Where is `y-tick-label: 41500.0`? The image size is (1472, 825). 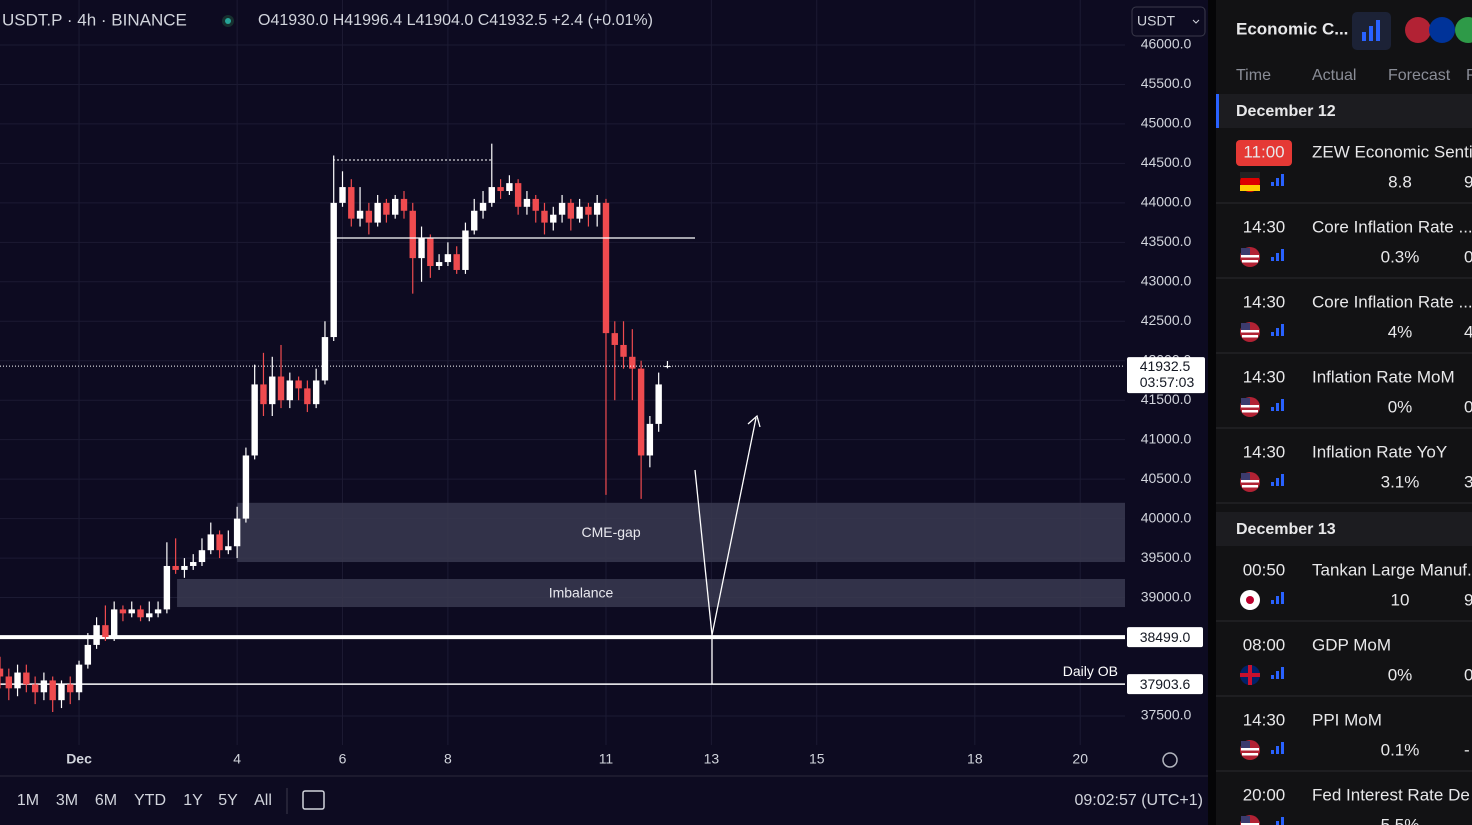 y-tick-label: 41500.0 is located at coordinates (1166, 399).